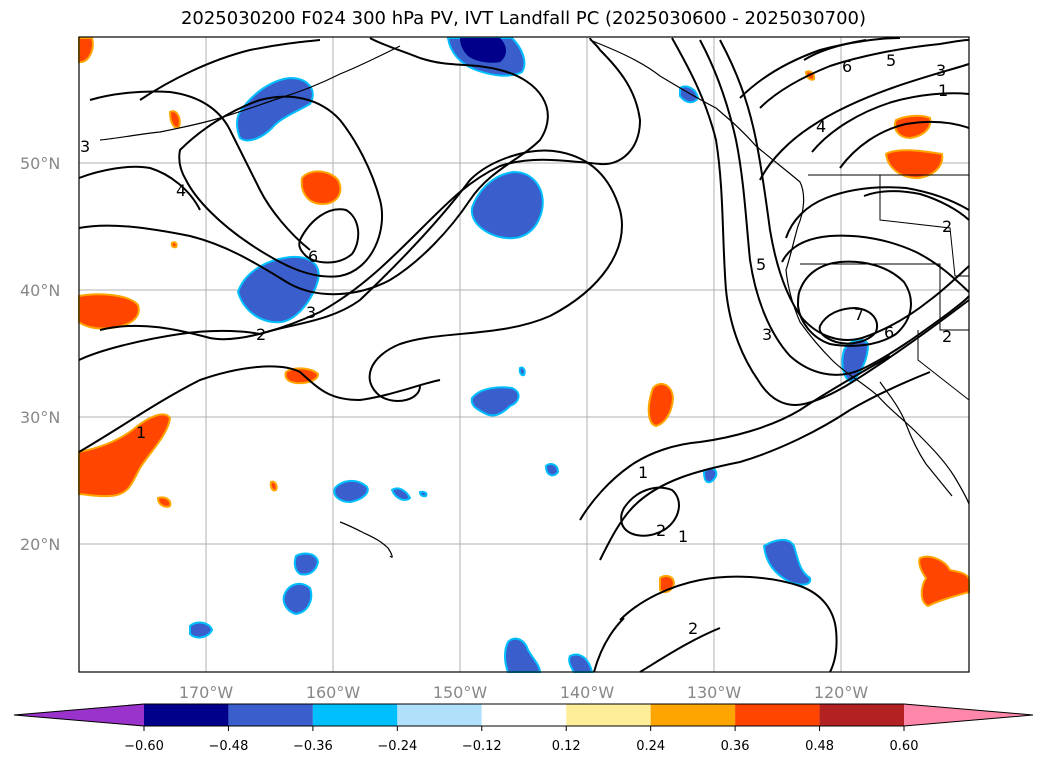  I want to click on colorbar-tick-label: 0.24, so click(650, 746).